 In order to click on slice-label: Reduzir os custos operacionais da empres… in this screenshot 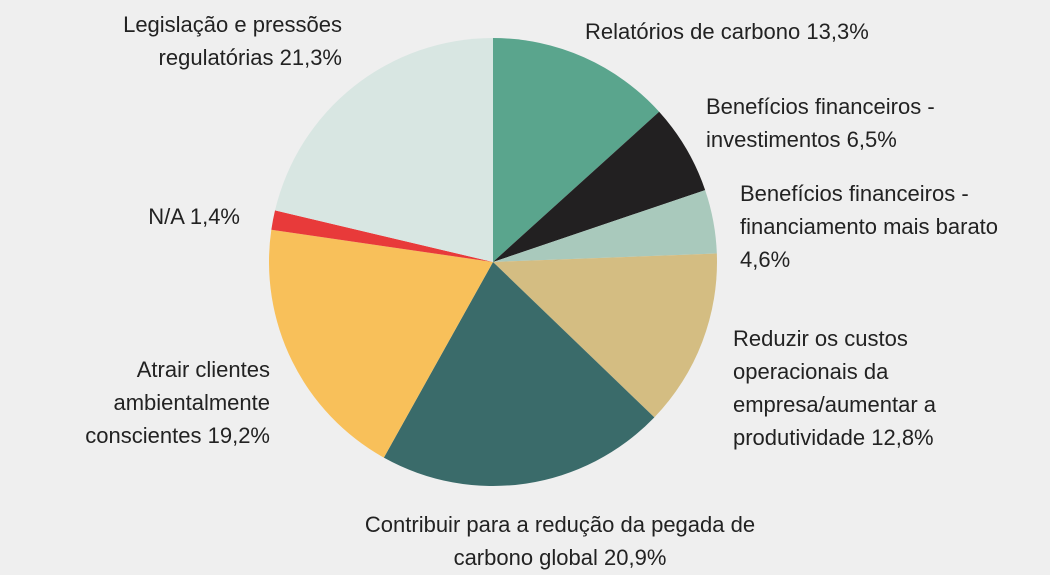, I will do `click(878, 388)`.